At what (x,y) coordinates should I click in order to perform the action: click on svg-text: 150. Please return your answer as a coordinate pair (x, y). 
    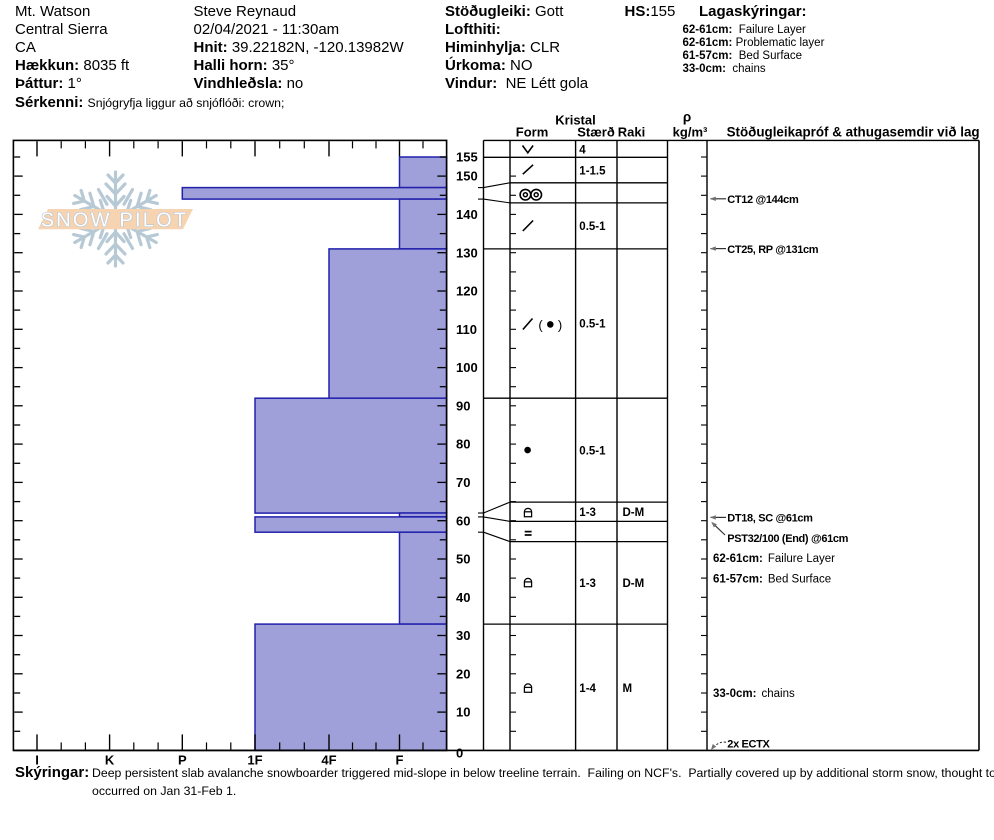
    Looking at the image, I should click on (467, 176).